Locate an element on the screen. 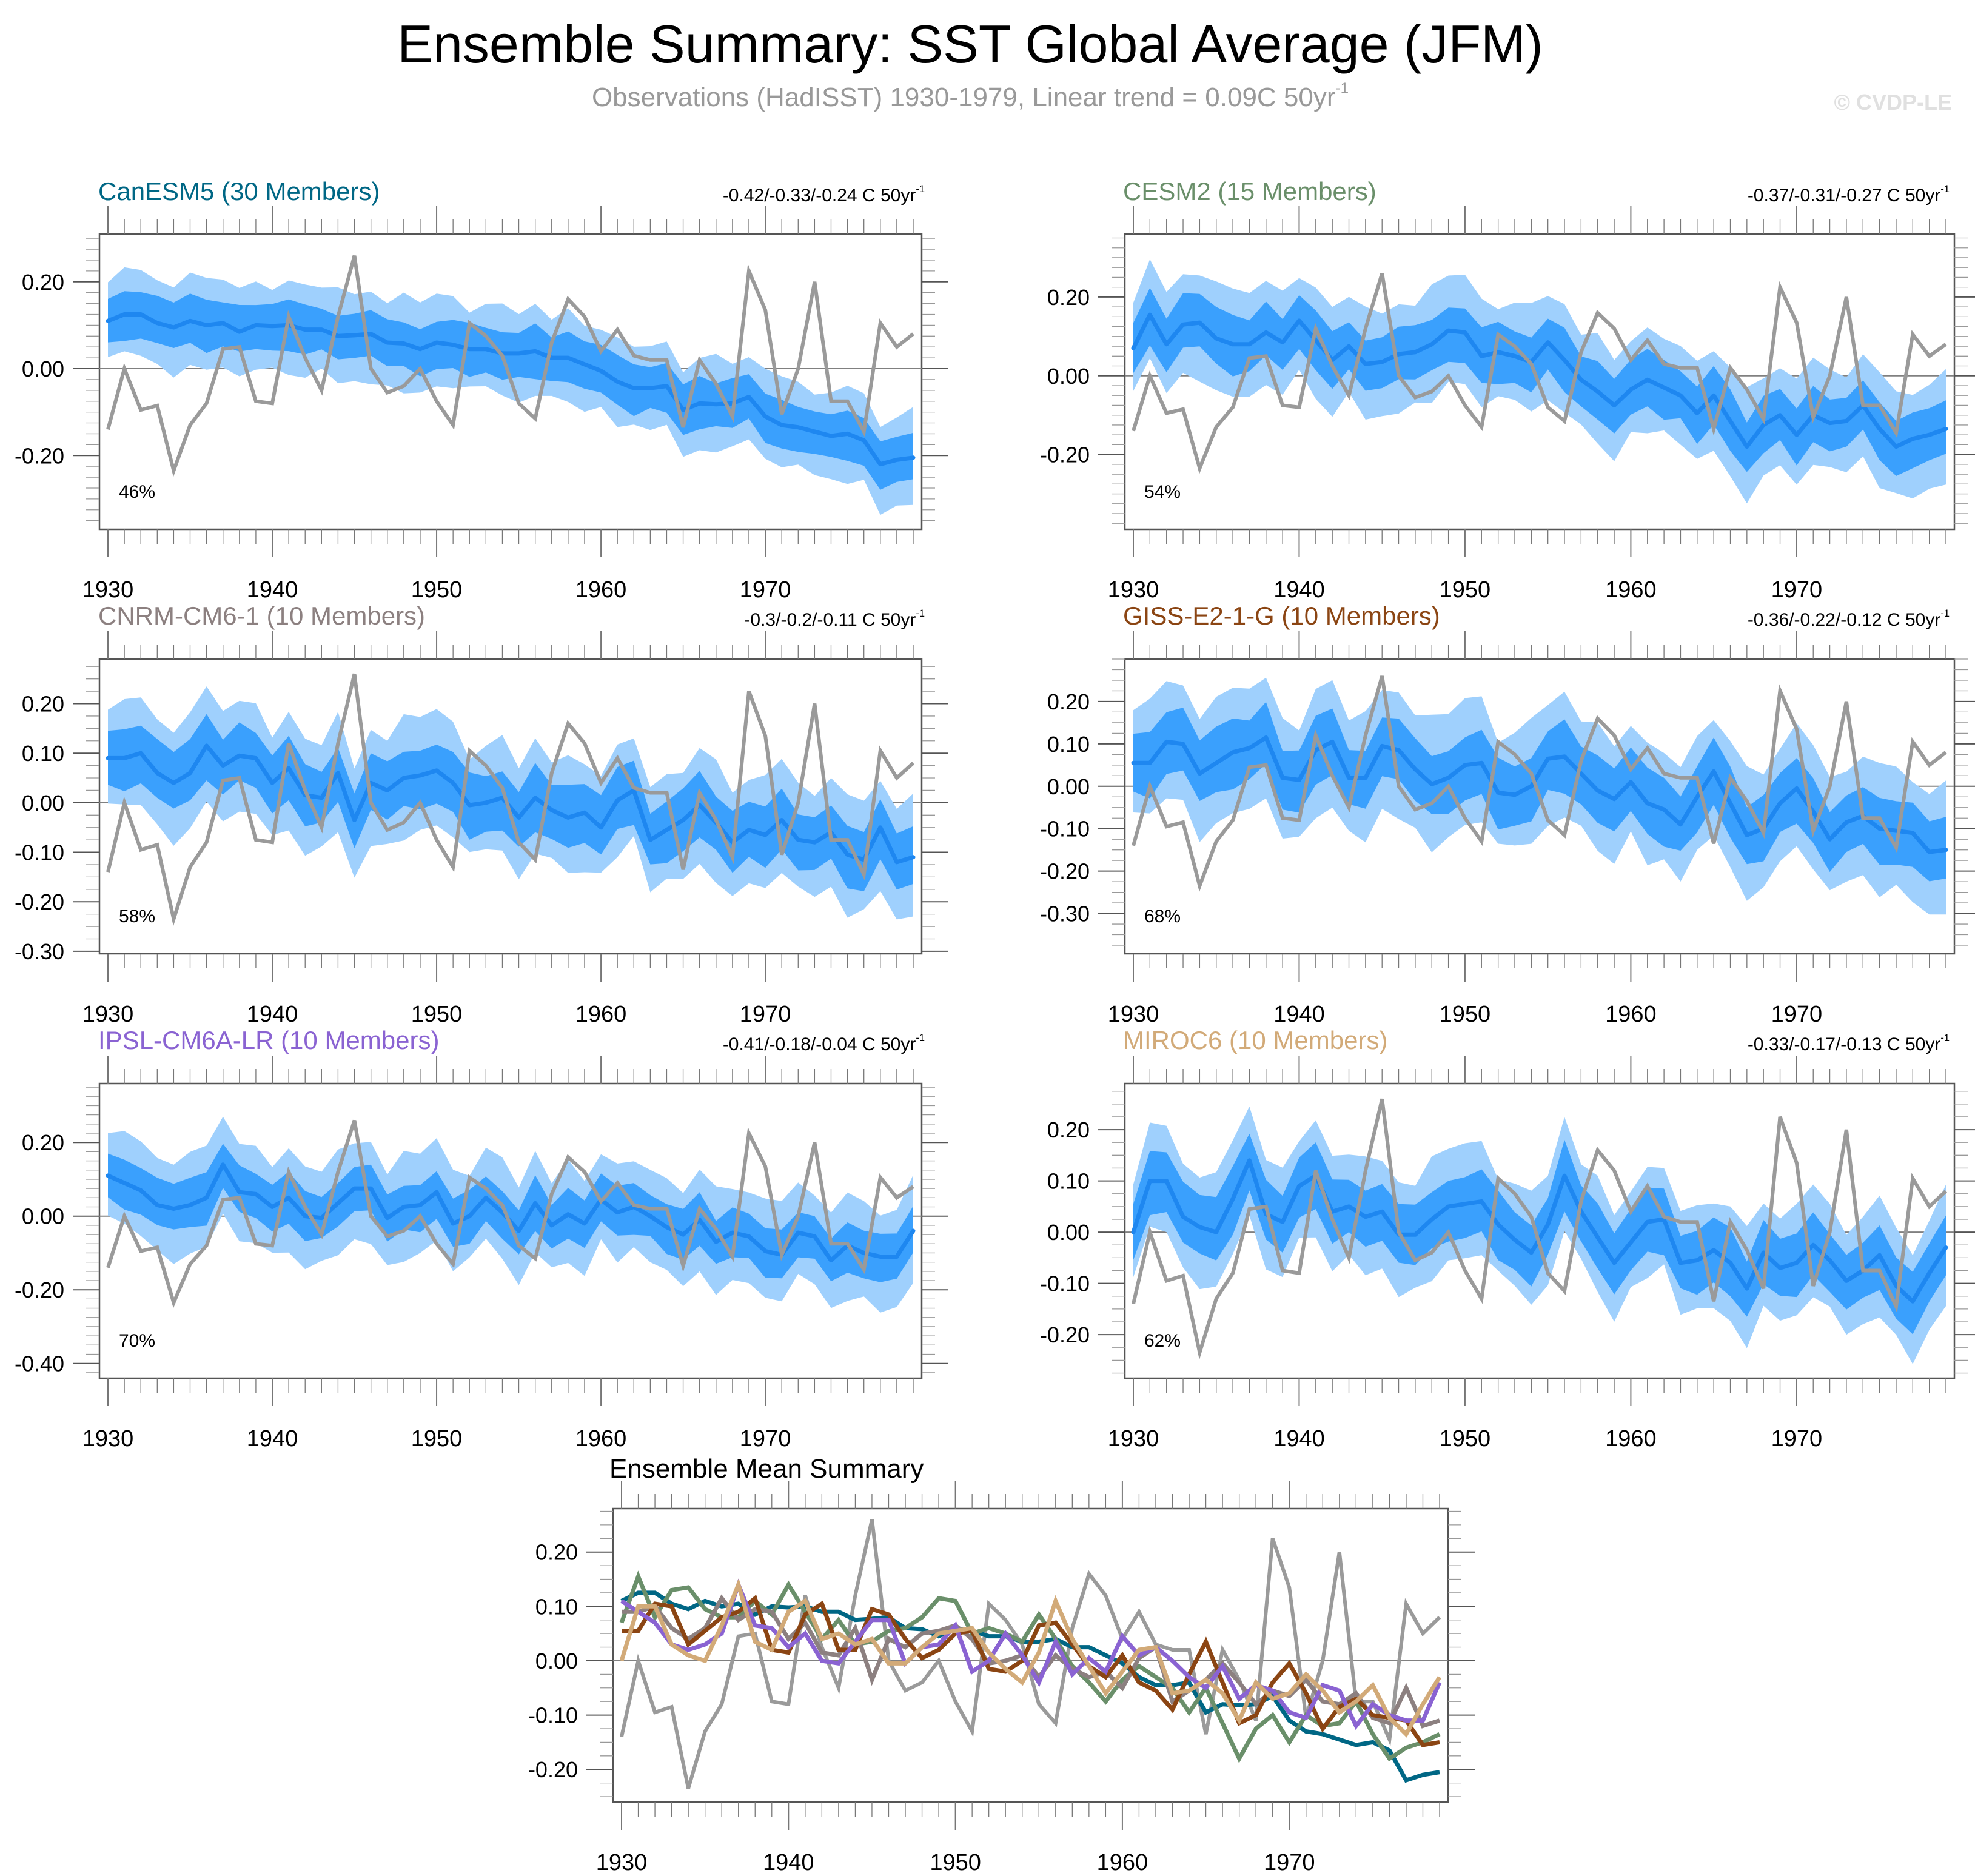  summary-line-miroc6 is located at coordinates (1030, 1658).